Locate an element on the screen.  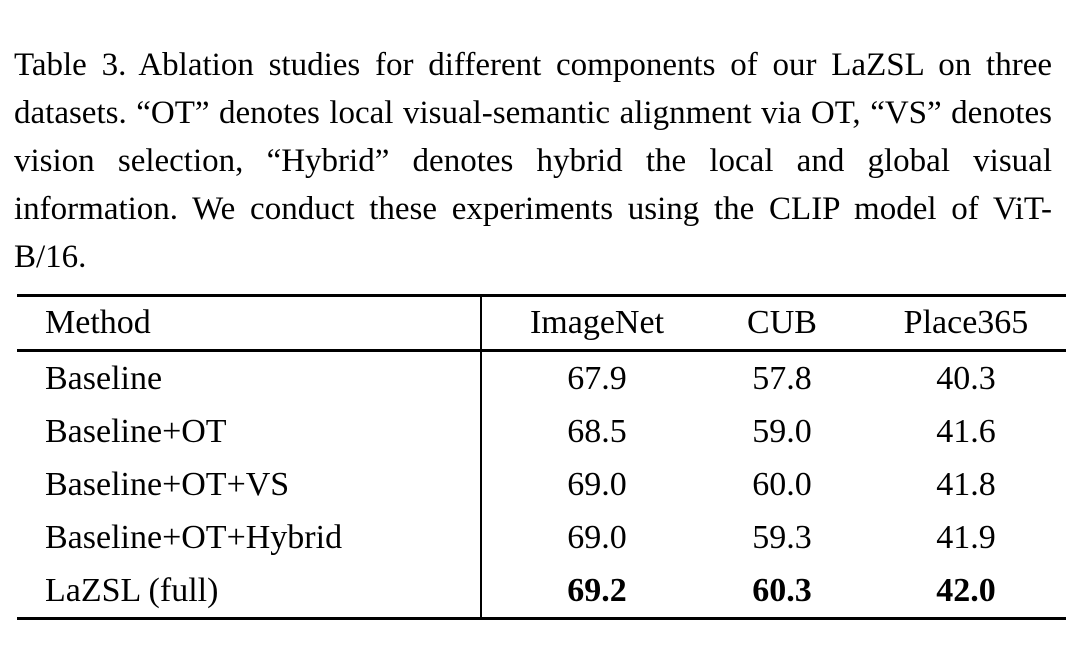
value-cell: 41.8 is located at coordinates (966, 484).